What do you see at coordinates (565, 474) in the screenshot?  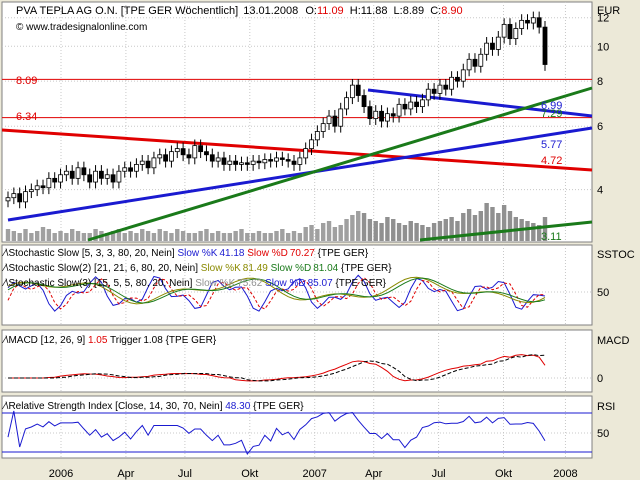 I see `x-tick-label: 2008` at bounding box center [565, 474].